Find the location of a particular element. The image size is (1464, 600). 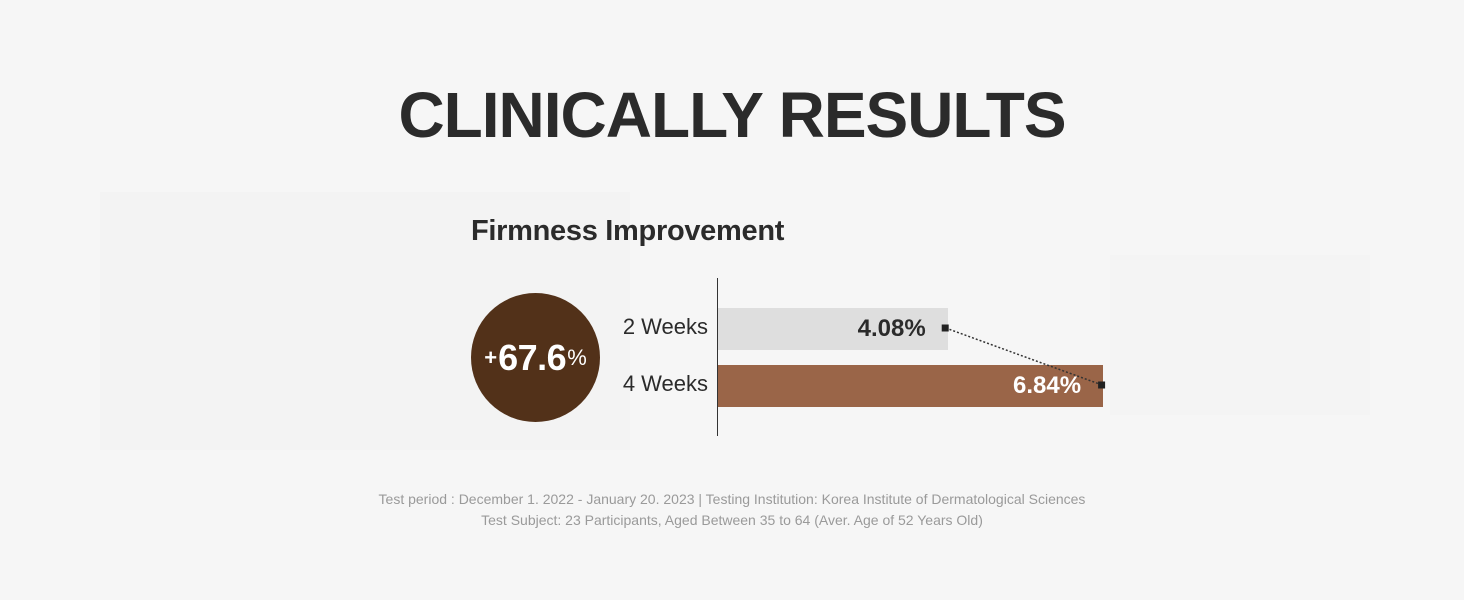

background-photo-right is located at coordinates (1240, 335).